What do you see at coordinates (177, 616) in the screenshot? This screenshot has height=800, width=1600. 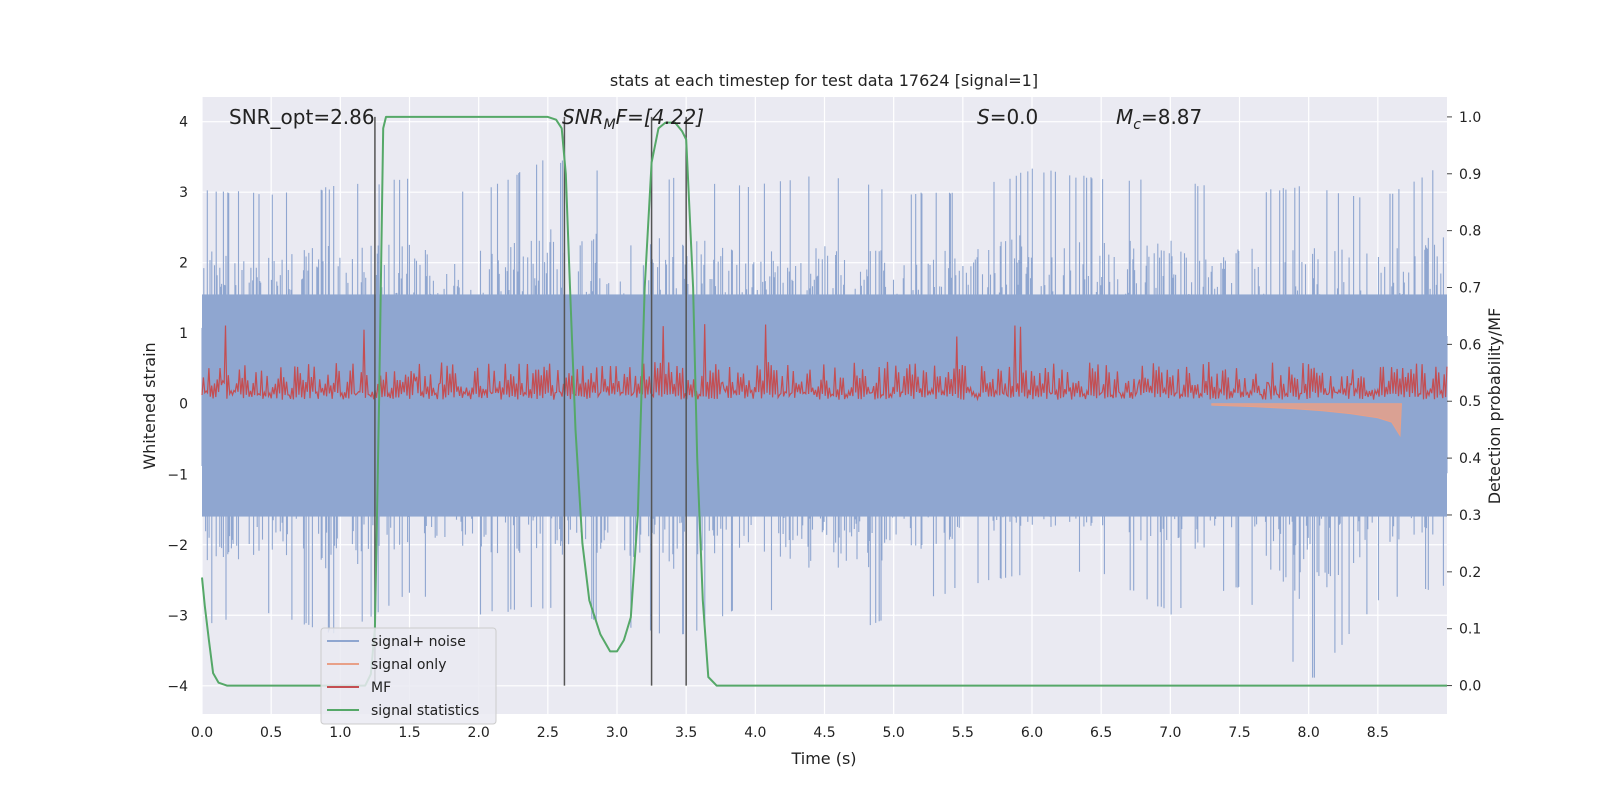 I see `left-y-tick-label: −3` at bounding box center [177, 616].